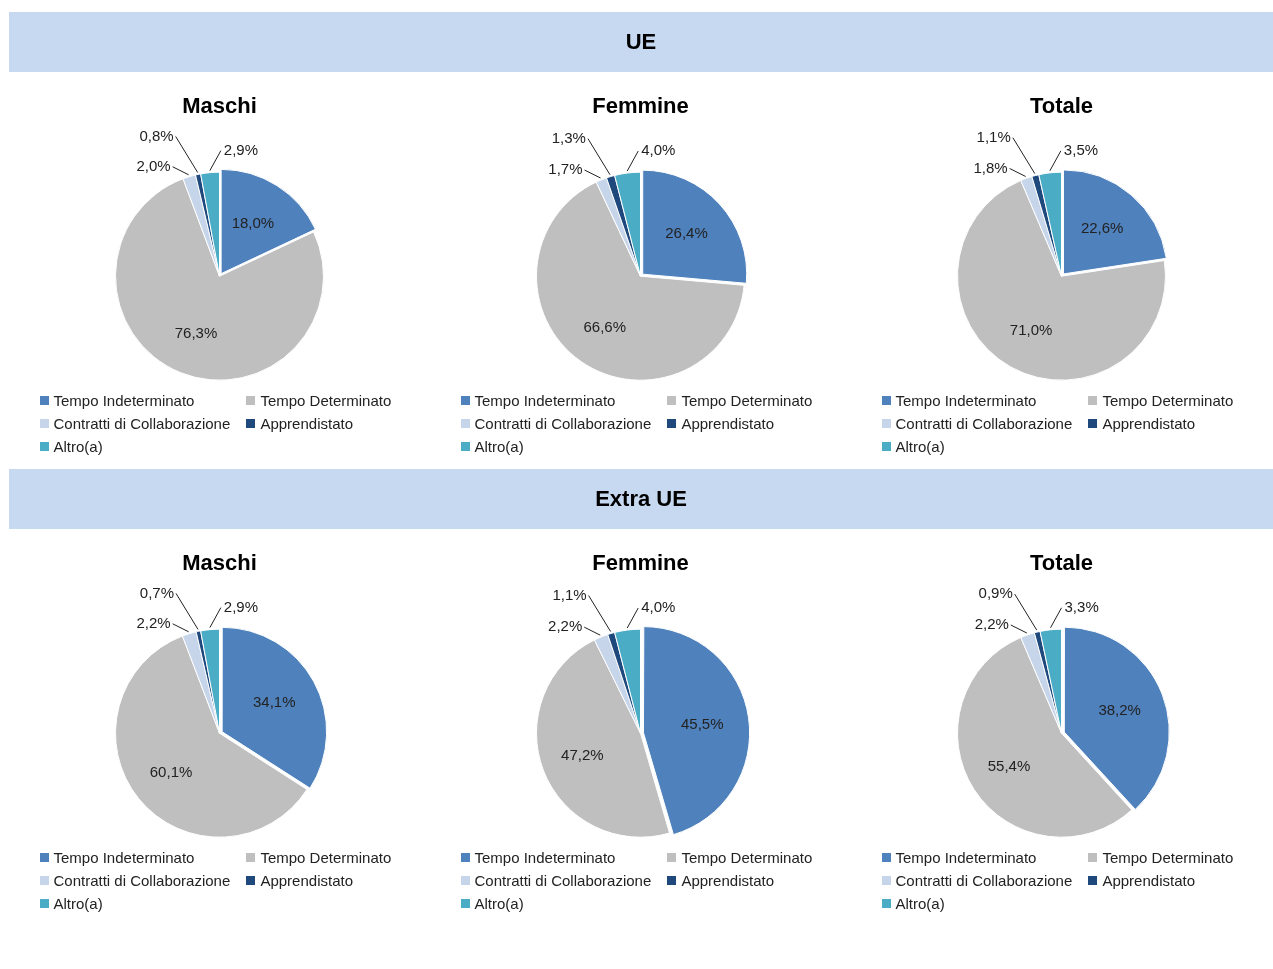  What do you see at coordinates (1031, 329) in the screenshot?
I see `data-label: 71,0%` at bounding box center [1031, 329].